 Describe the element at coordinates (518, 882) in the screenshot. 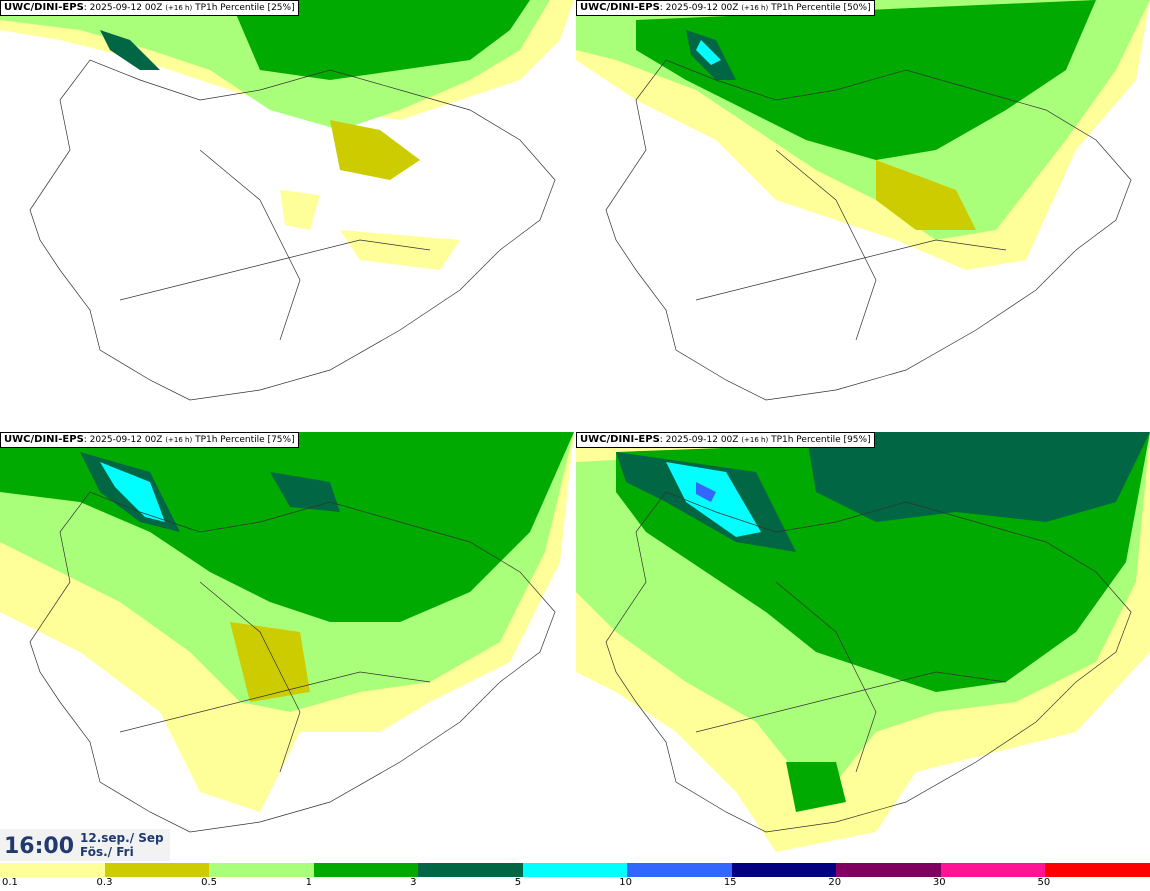

I see `legend-label: 5` at that location.